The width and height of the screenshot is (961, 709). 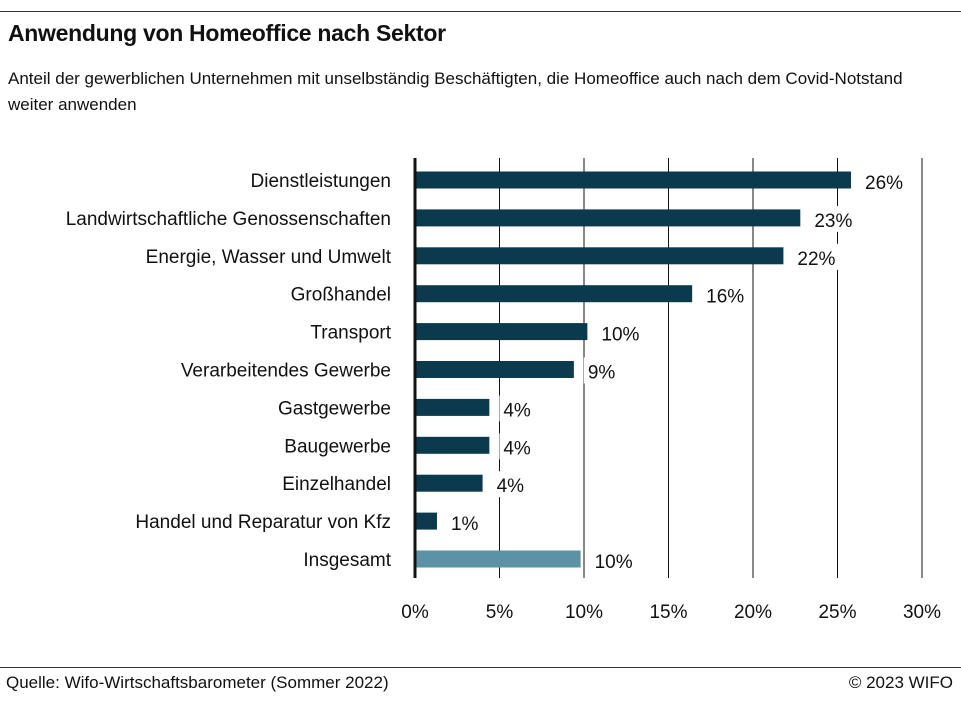 I want to click on category-label: Gastgewerbe, so click(x=334, y=408).